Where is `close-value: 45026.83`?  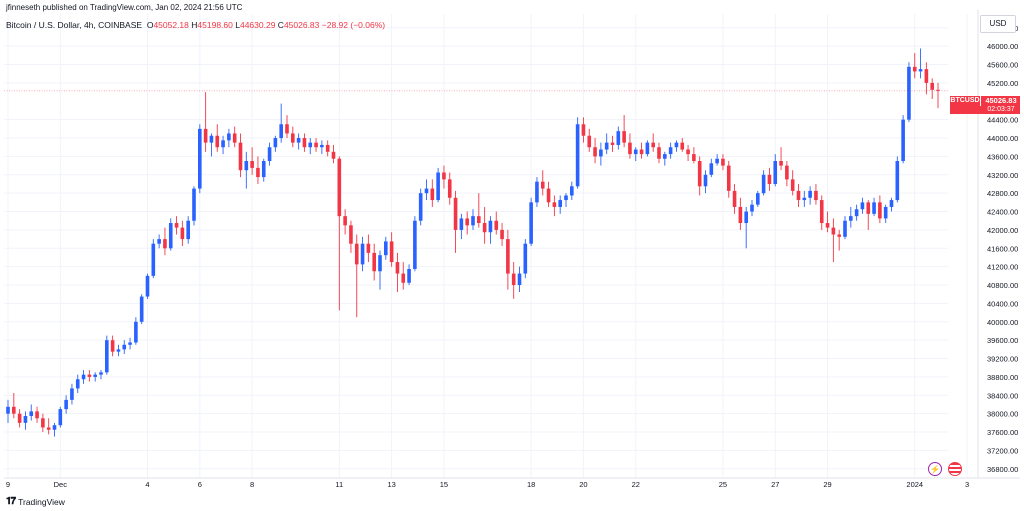
close-value: 45026.83 is located at coordinates (301, 25).